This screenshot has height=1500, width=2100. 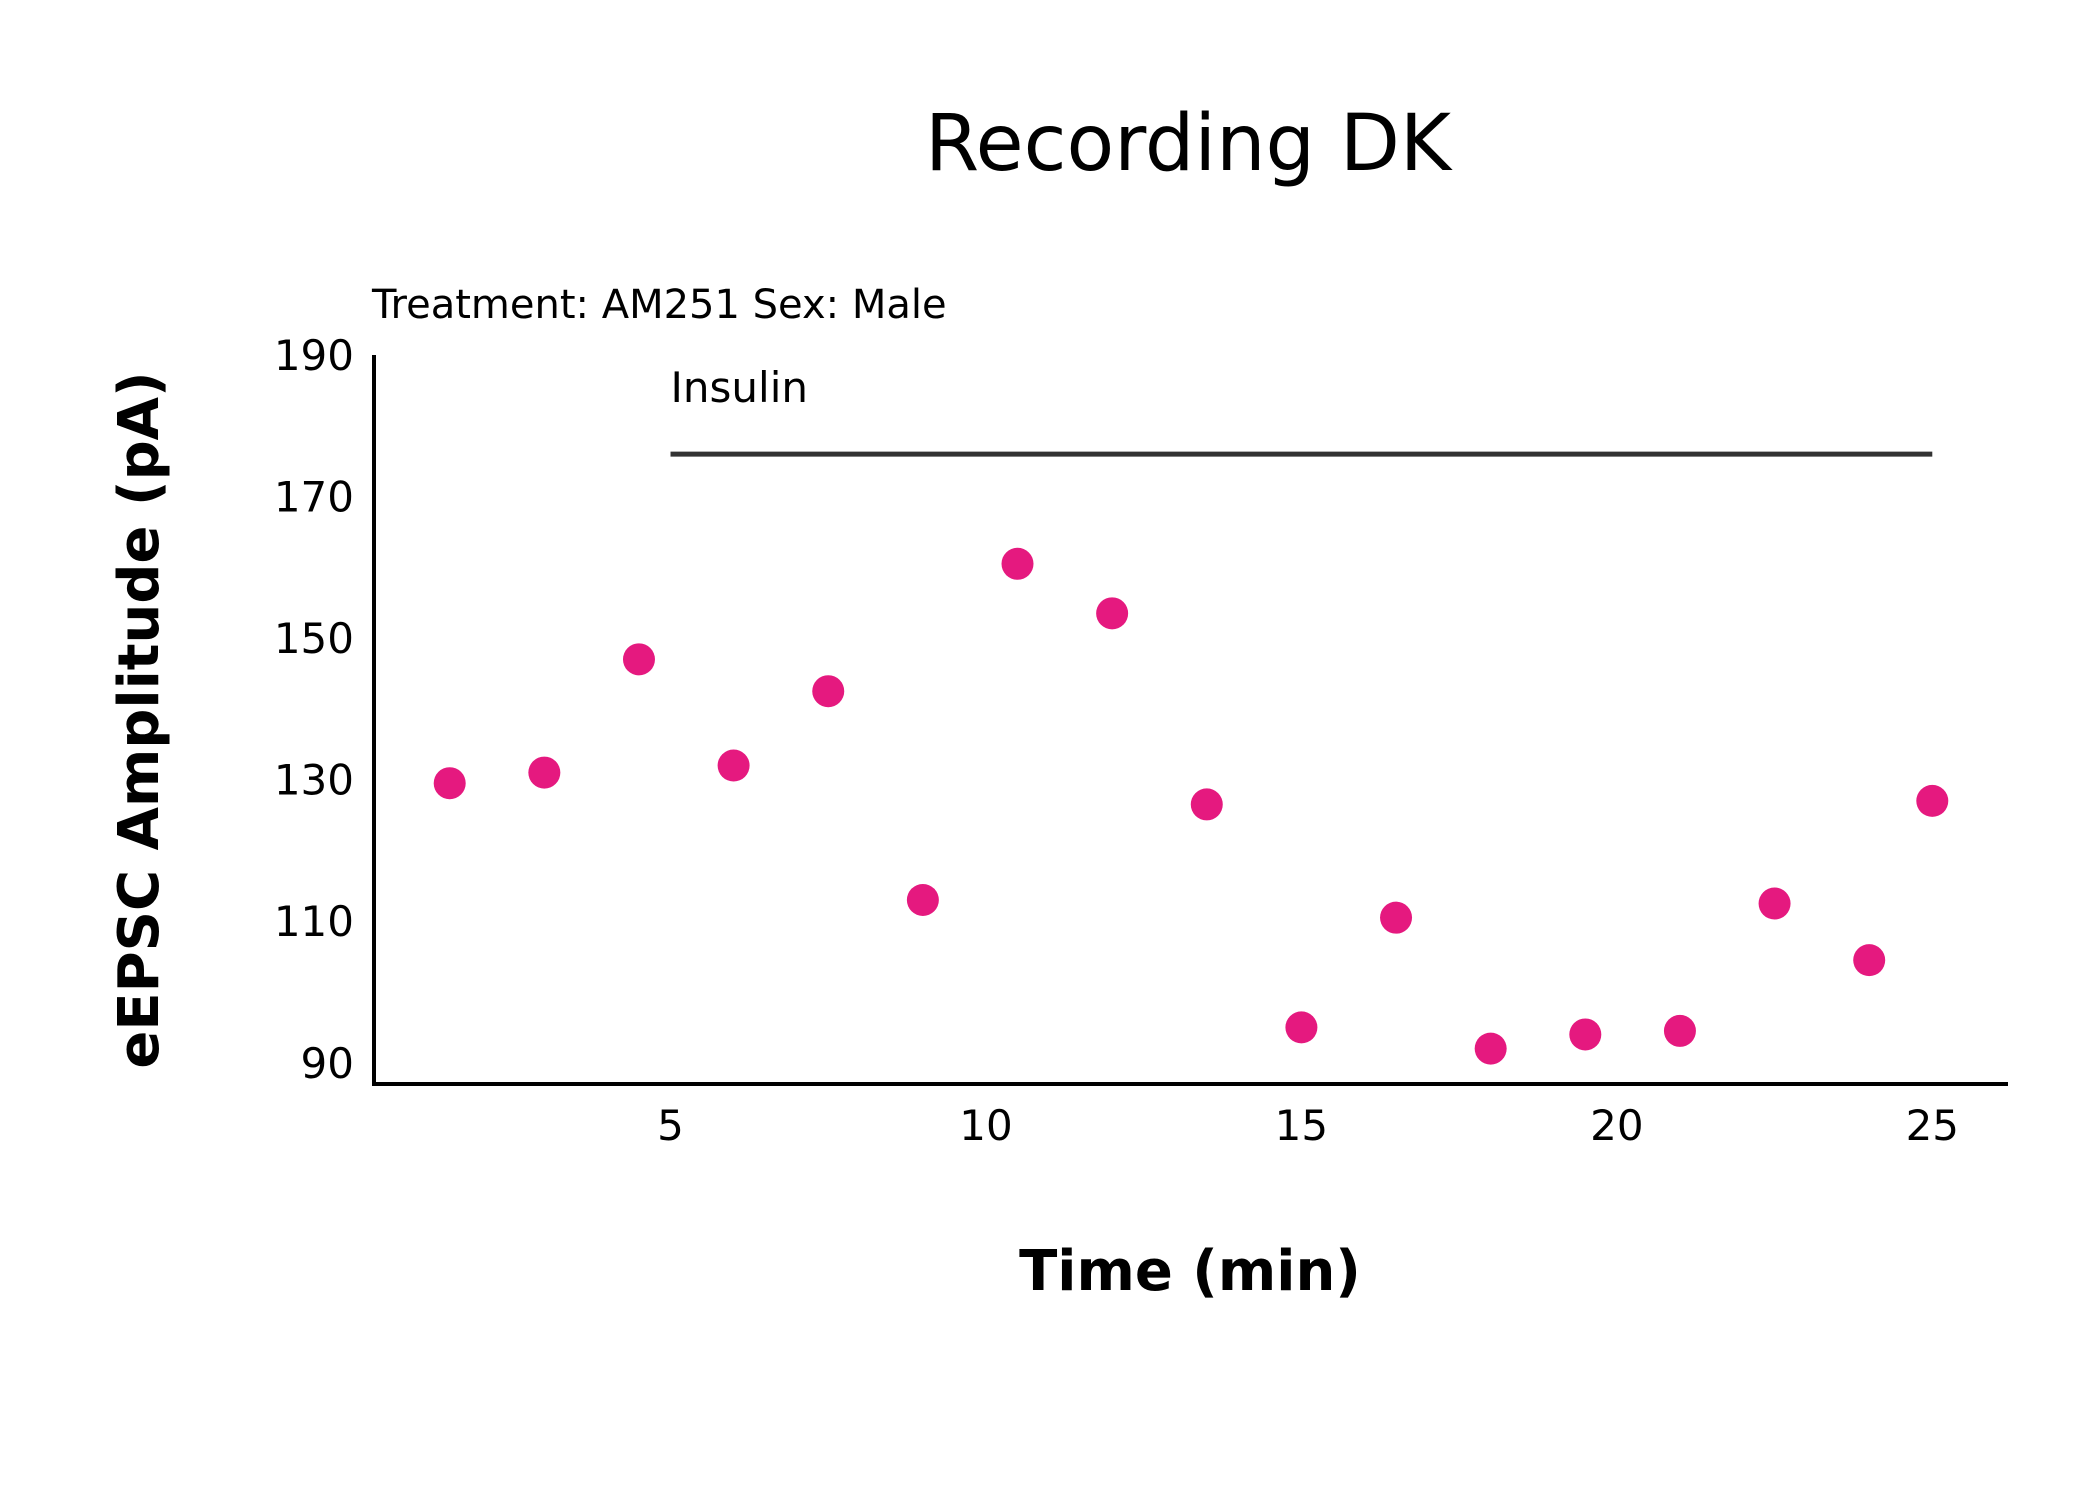 What do you see at coordinates (739, 387) in the screenshot?
I see `insulin-label: Insulin` at bounding box center [739, 387].